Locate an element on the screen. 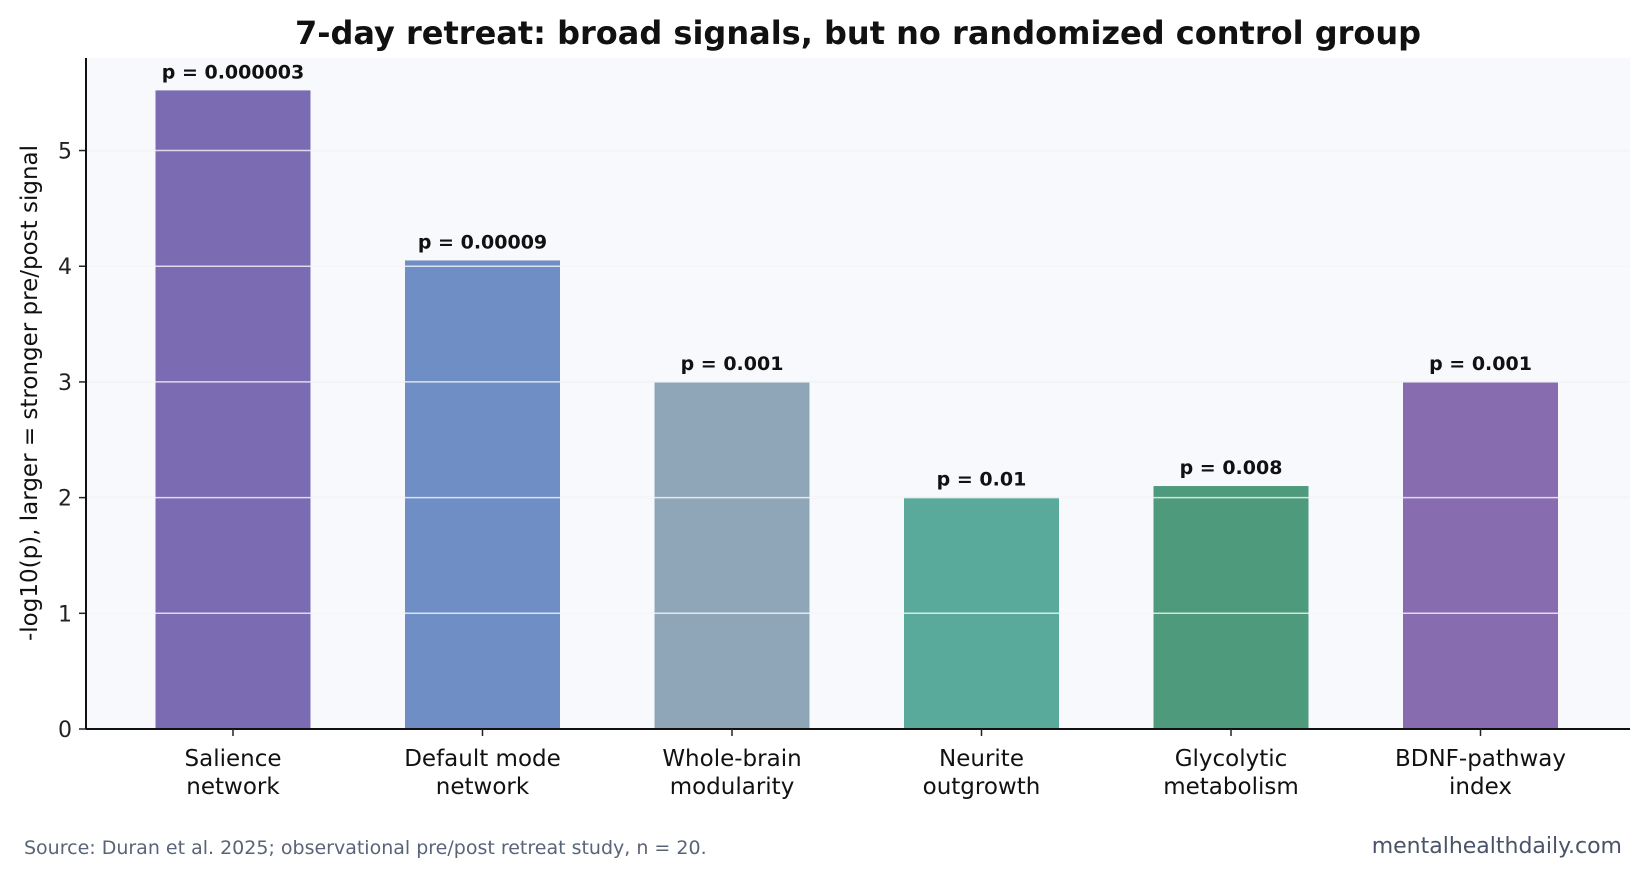 This screenshot has width=1637, height=873. y-tick-label: 5 is located at coordinates (65, 152).